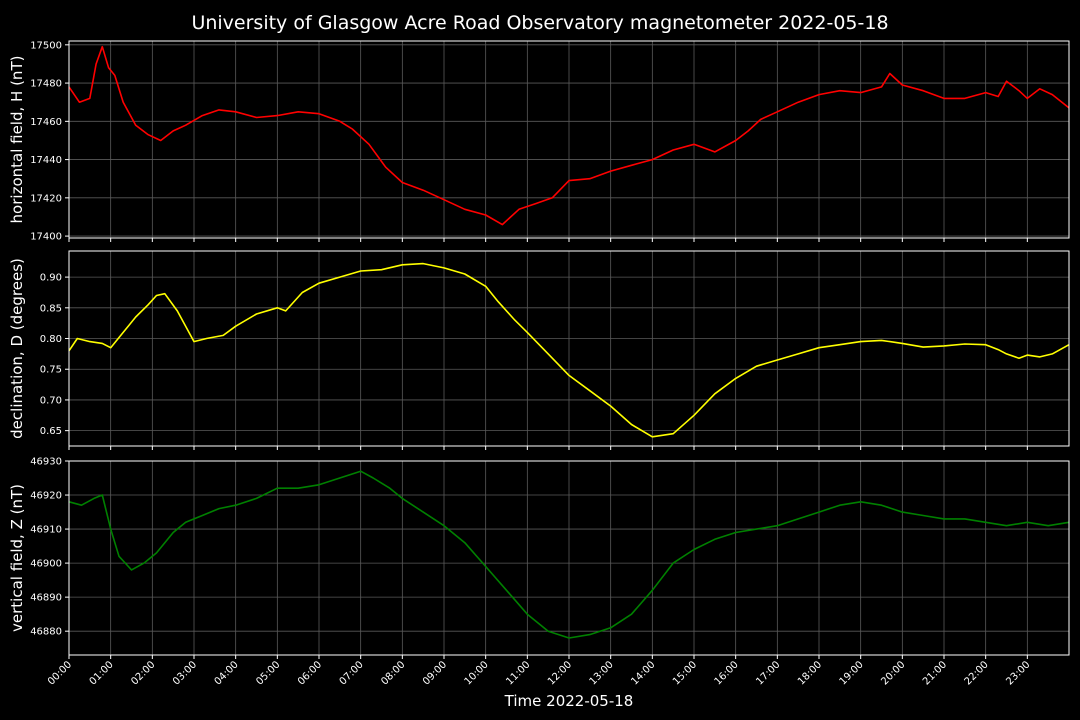 The image size is (1080, 720). I want to click on y-tick-label: 17460, so click(46, 122).